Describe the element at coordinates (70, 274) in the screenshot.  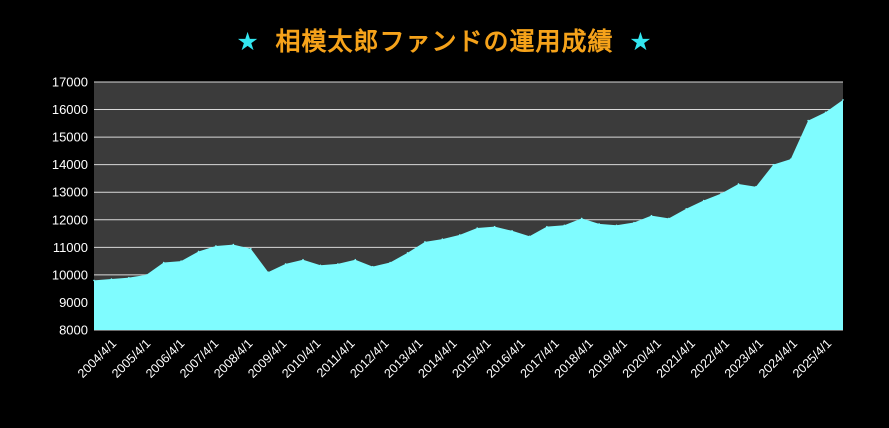
I see `y-tick-label: 10000` at that location.